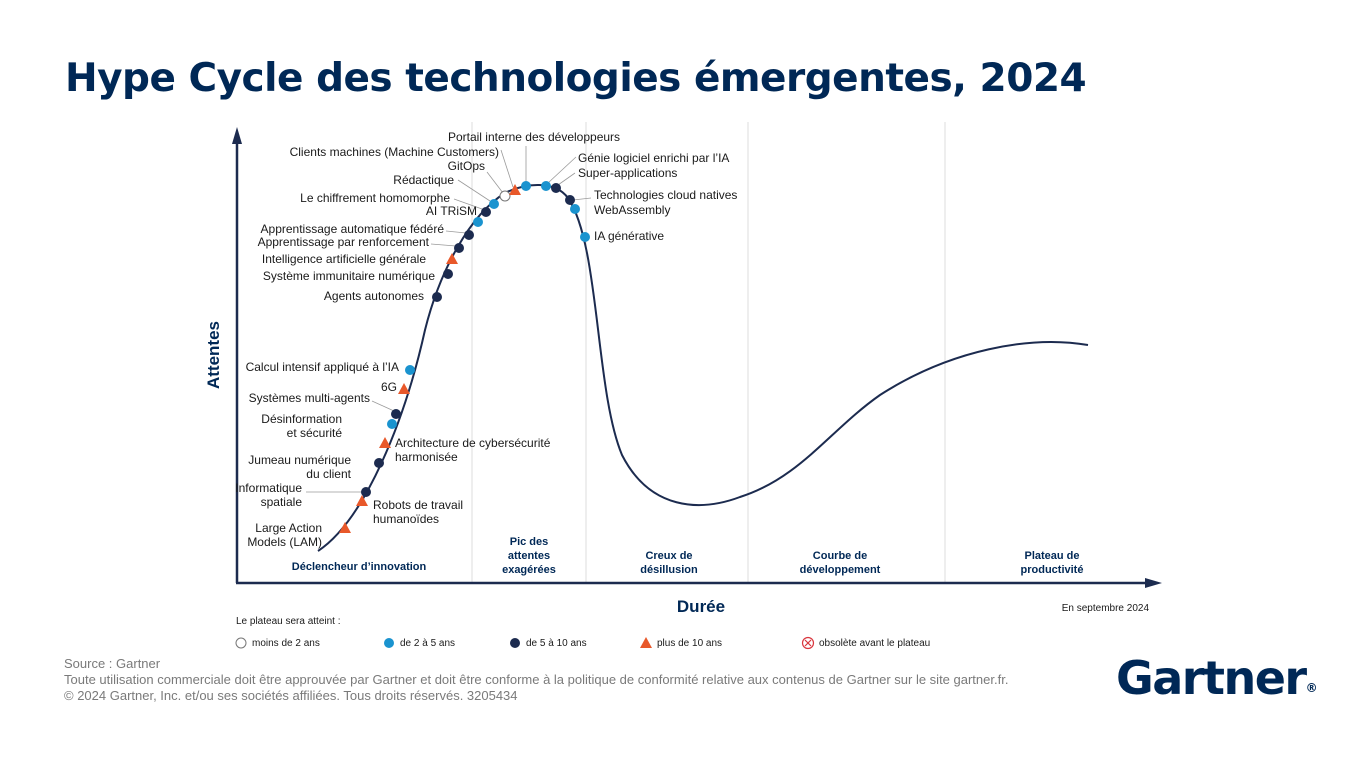 The image size is (1360, 766). I want to click on legend-label: de 2 à 5 ans, so click(427, 643).